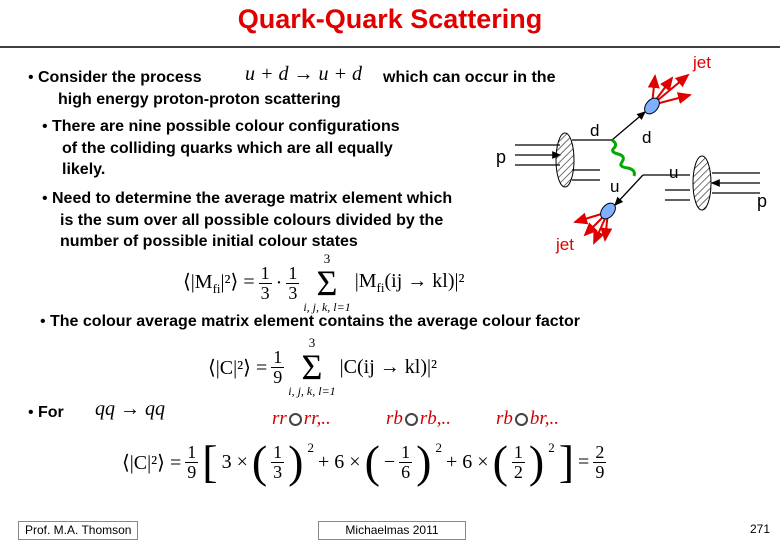 The width and height of the screenshot is (780, 540). Describe the element at coordinates (760, 529) in the screenshot. I see `page-number: 271` at that location.